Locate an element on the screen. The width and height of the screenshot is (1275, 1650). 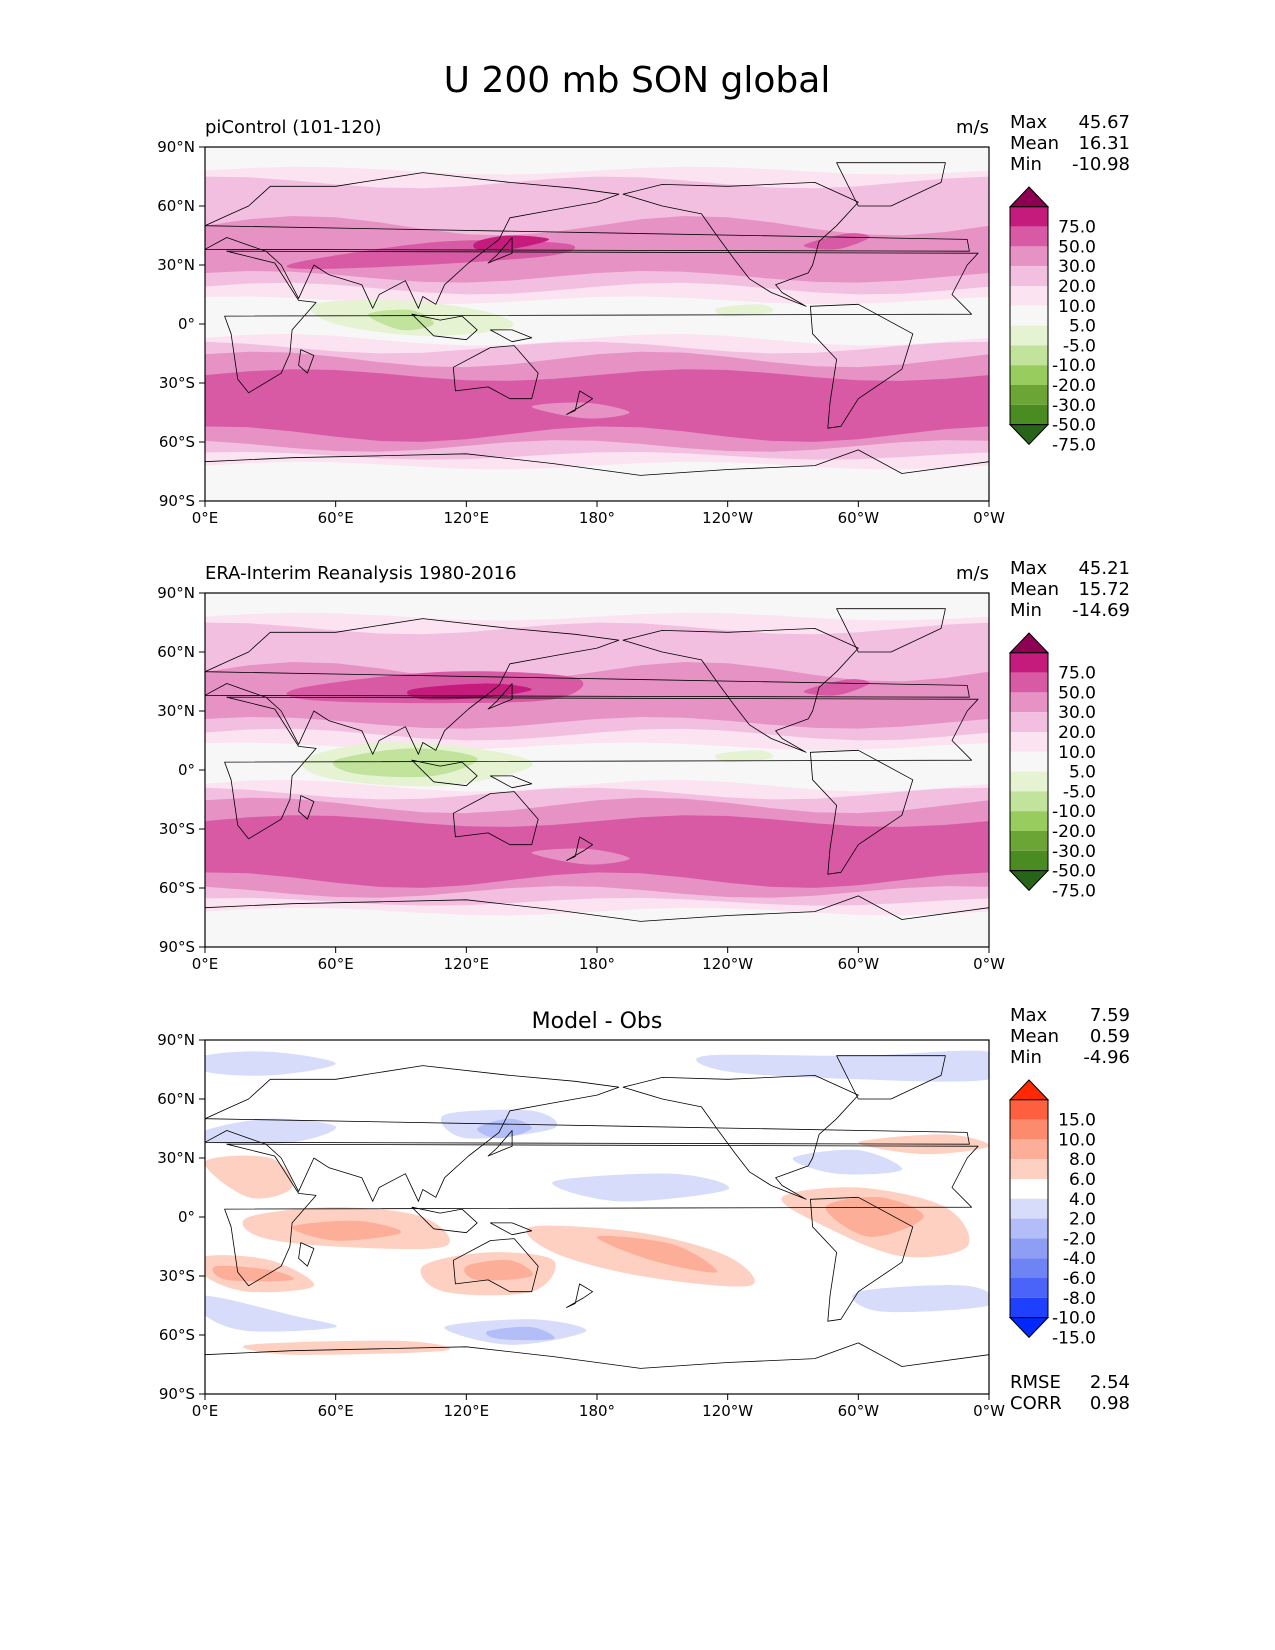
lon-tick-label: 0°E is located at coordinates (205, 964).